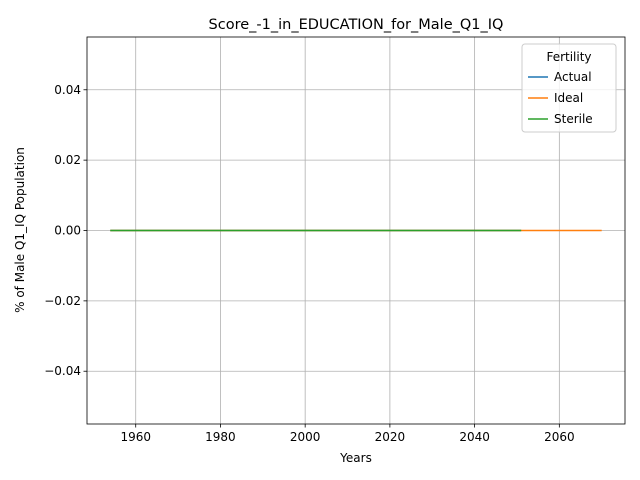 This screenshot has height=480, width=640. I want to click on x-tick-label: 2040, so click(474, 437).